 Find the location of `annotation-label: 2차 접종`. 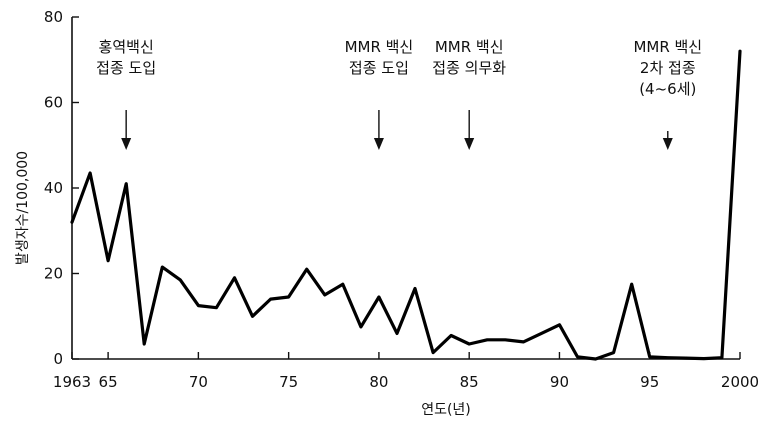

annotation-label: 2차 접종 is located at coordinates (668, 68).